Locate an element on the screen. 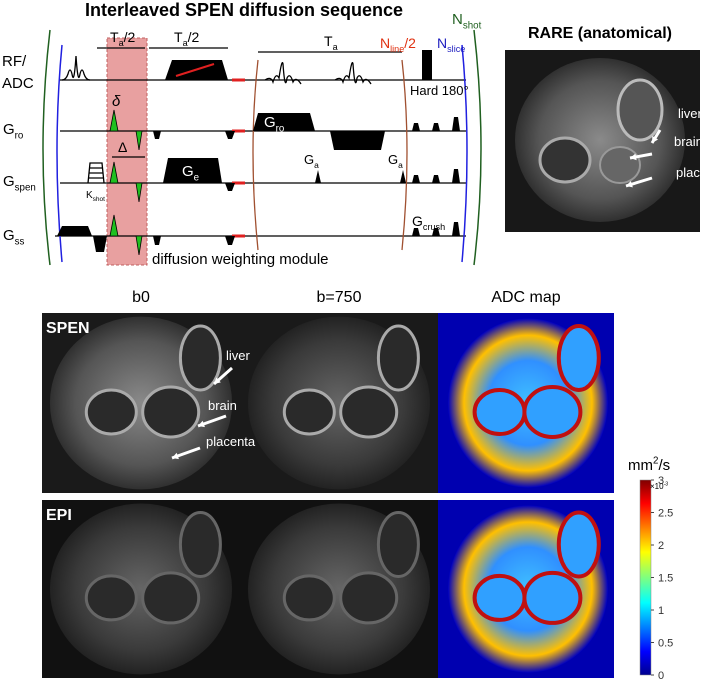 The width and height of the screenshot is (708, 683). colorbar-tick-label: 2.5 is located at coordinates (665, 514).